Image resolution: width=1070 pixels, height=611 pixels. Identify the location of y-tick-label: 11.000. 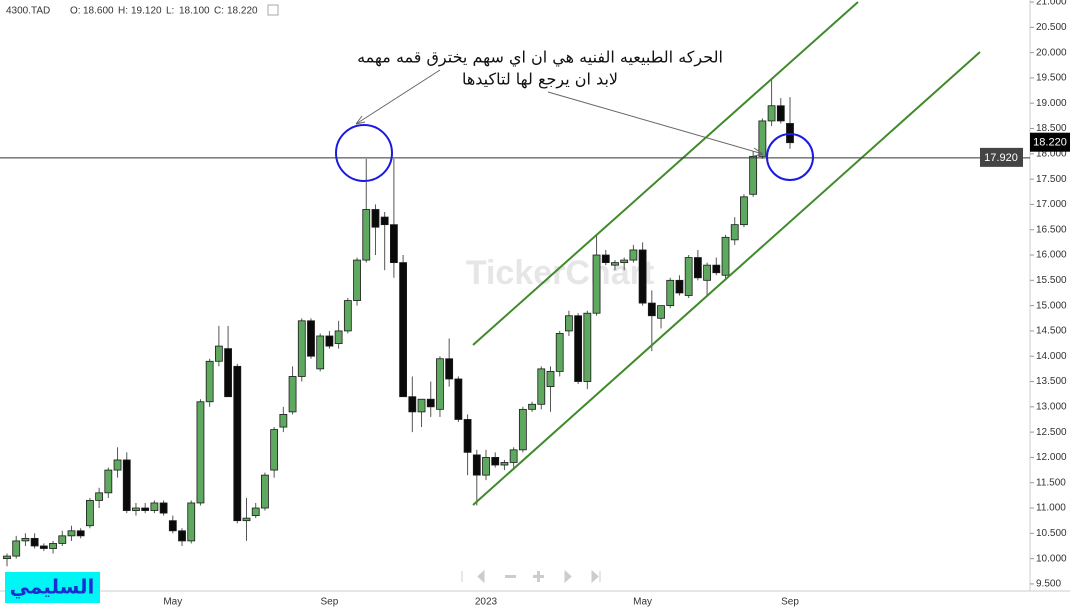
(1051, 508).